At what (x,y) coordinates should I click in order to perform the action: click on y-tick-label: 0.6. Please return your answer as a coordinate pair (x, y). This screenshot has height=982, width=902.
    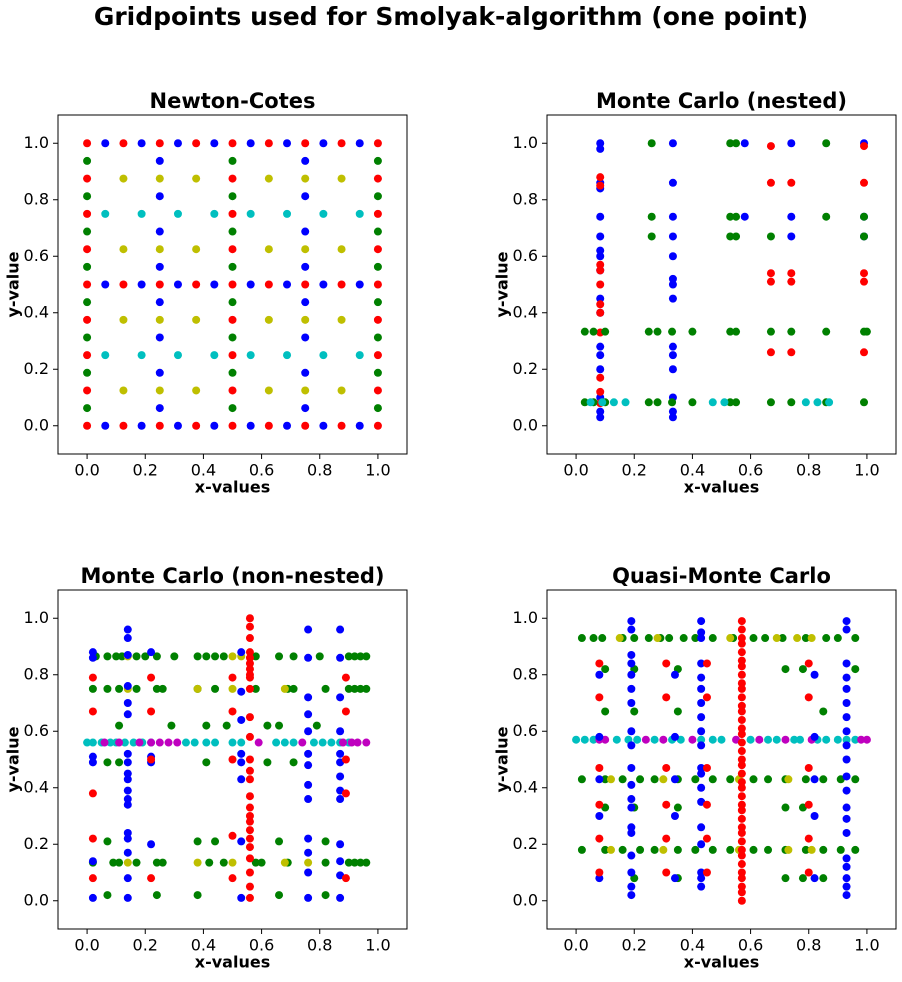
    Looking at the image, I should click on (525, 255).